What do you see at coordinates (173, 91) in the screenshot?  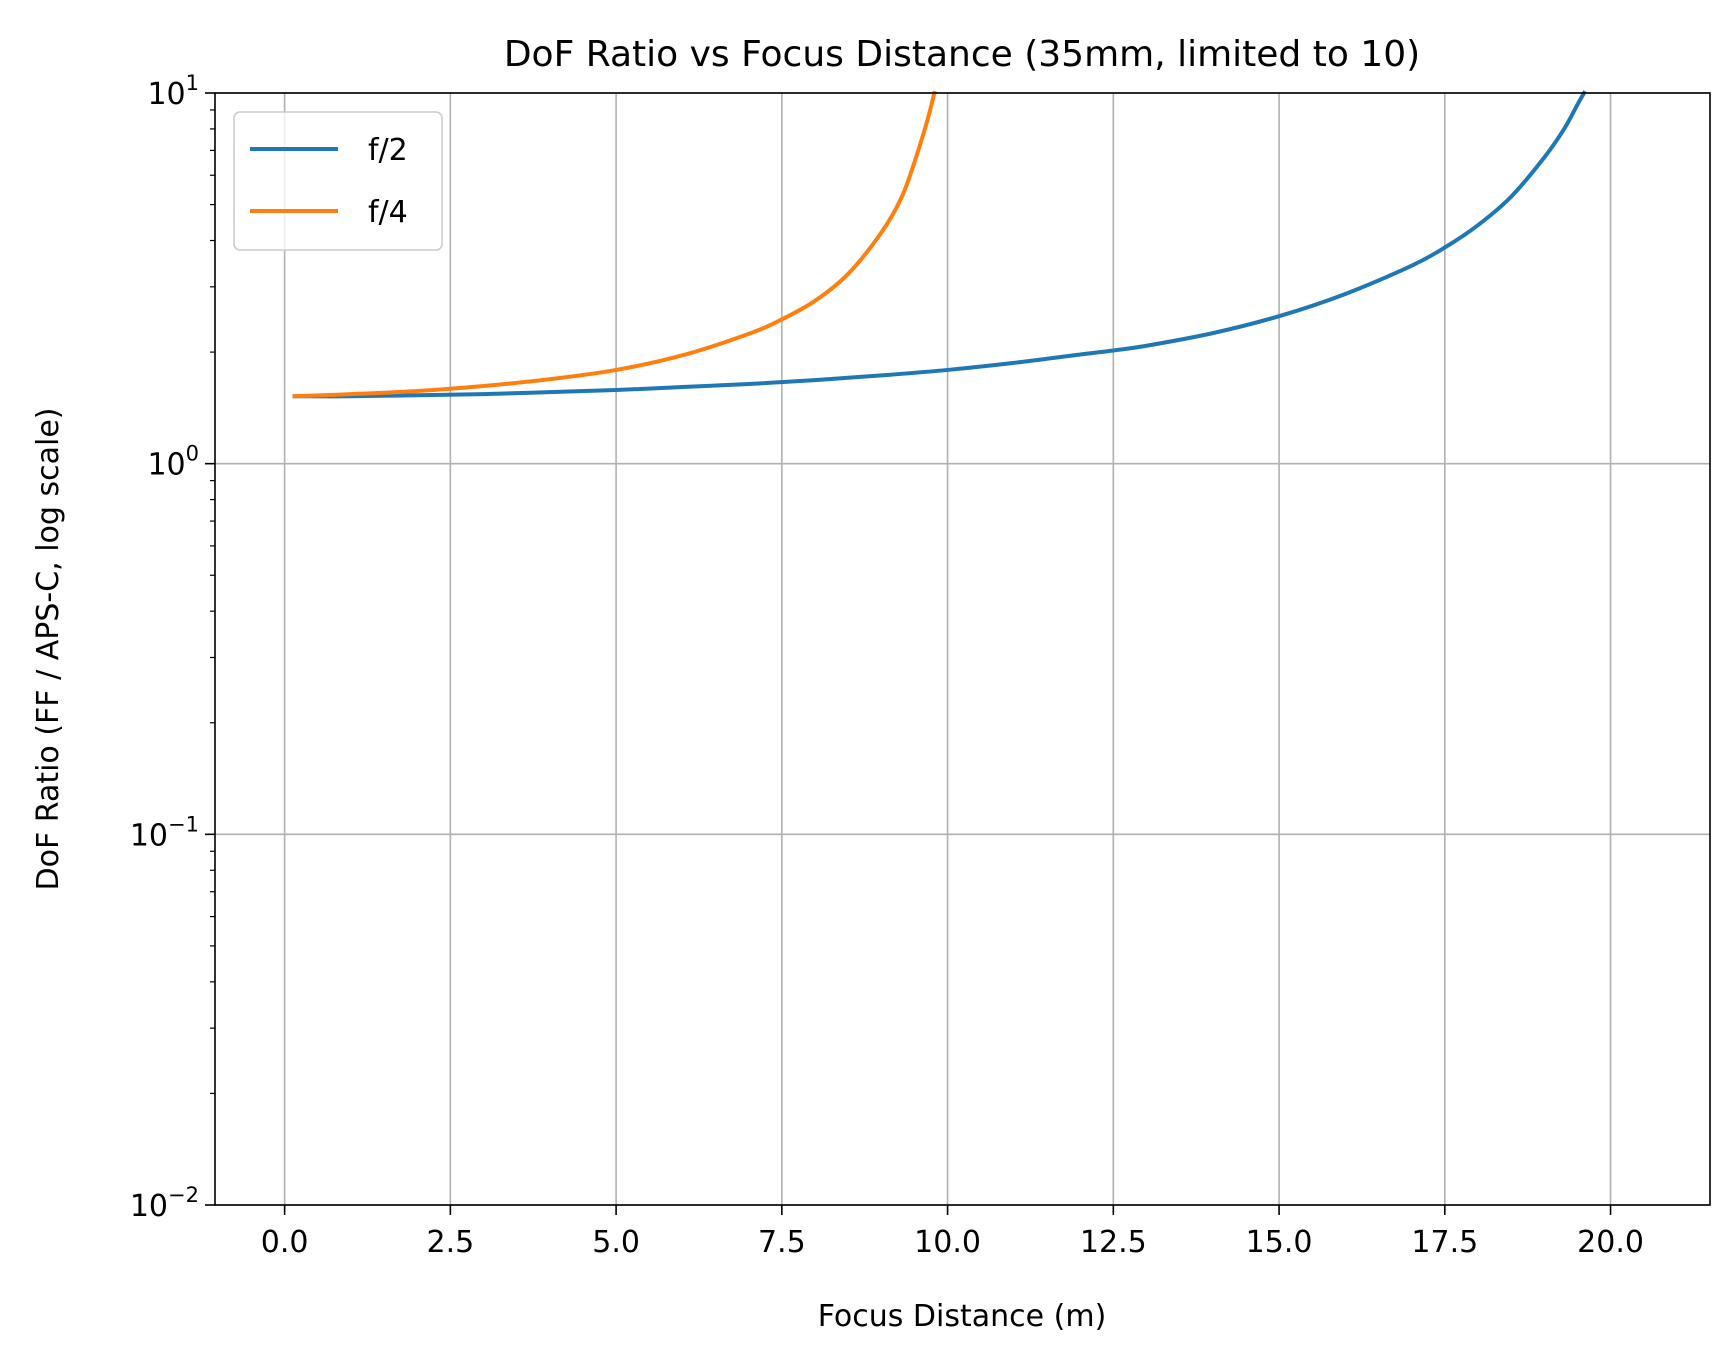 I see `y-tick-label: 10¹` at bounding box center [173, 91].